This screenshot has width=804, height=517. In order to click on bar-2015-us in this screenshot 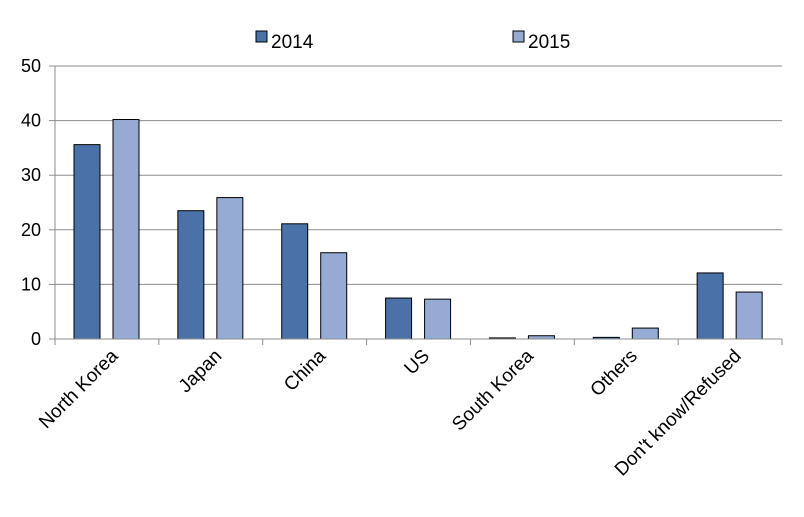, I will do `click(438, 319)`.